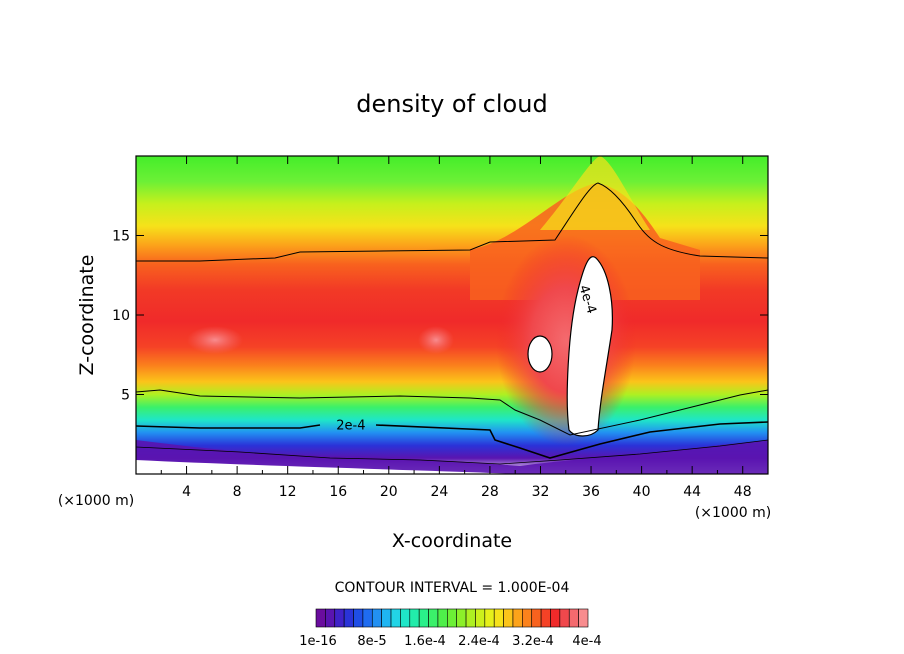  I want to click on x-tick-label: 48, so click(743, 492).